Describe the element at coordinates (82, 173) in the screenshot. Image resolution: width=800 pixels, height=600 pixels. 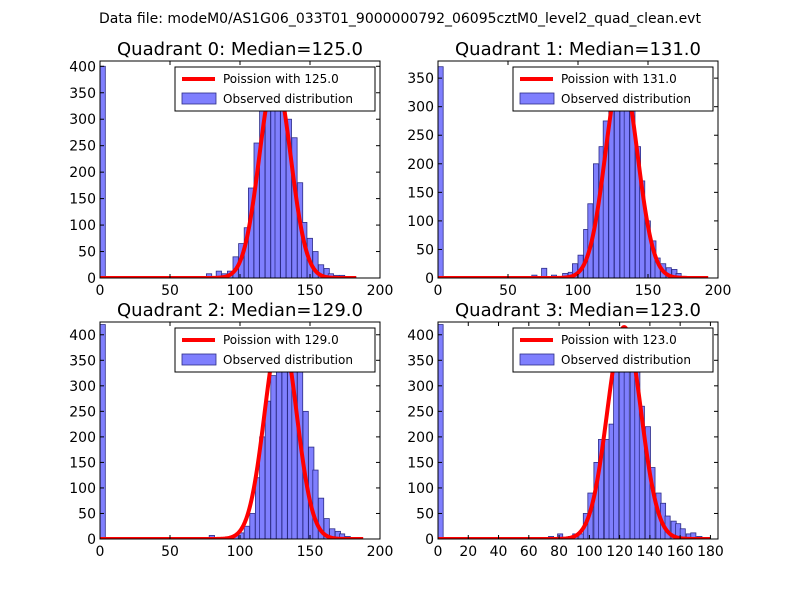
I see `quadrant-0-ytick-label: 200` at that location.